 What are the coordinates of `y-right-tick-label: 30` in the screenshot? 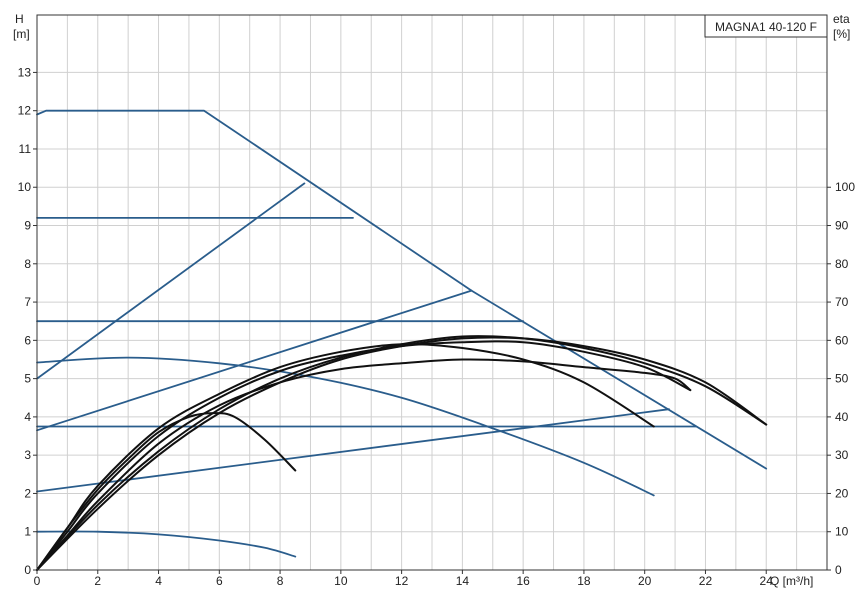 It's located at (842, 455).